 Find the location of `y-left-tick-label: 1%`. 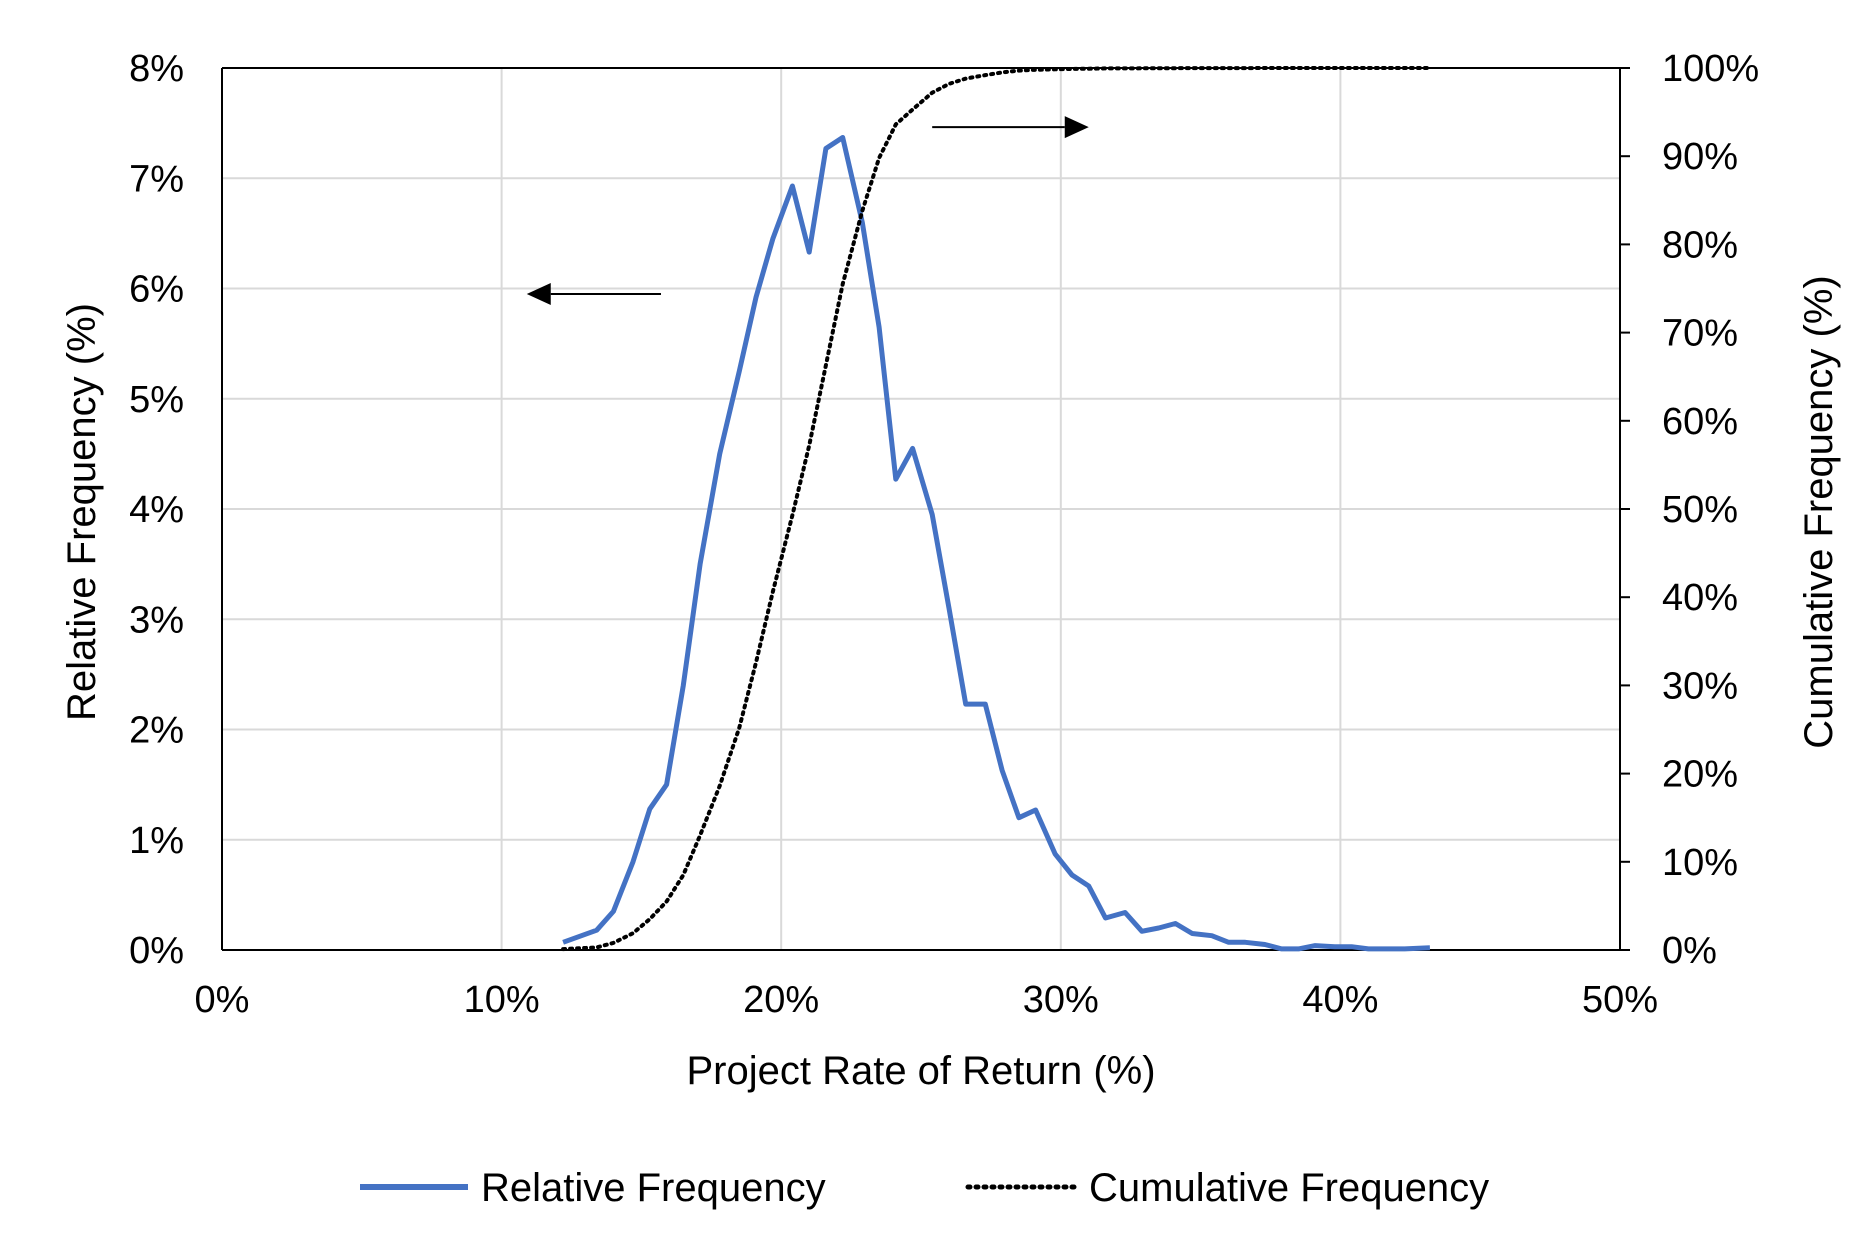

y-left-tick-label: 1% is located at coordinates (156, 841).